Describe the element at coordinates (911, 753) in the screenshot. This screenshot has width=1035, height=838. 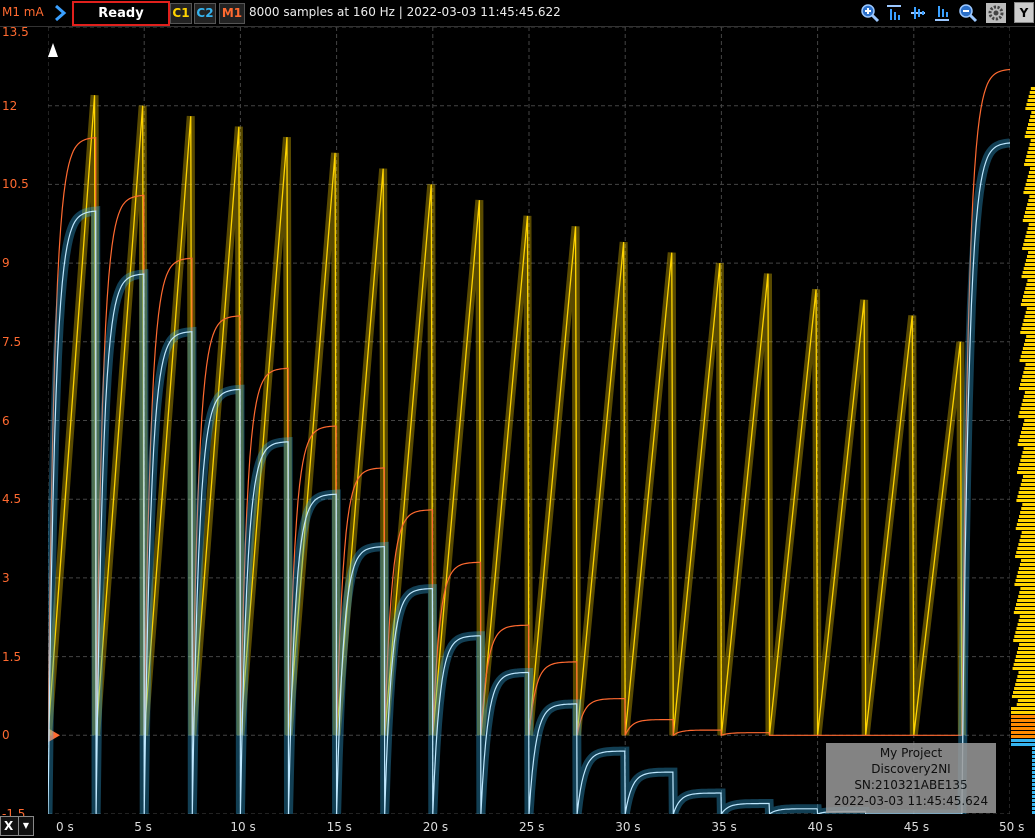
I see `stamp-project: My Project` at that location.